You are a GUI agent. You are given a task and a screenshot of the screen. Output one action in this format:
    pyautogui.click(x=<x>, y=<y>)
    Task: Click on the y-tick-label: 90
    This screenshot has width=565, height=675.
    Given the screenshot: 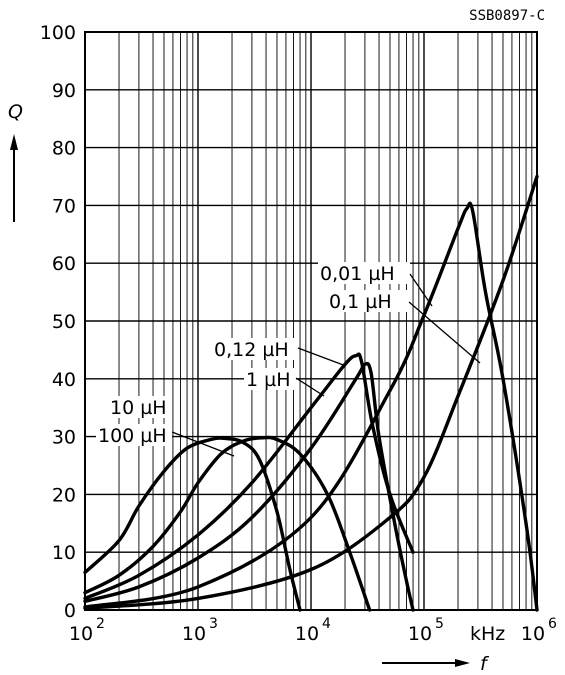 What is the action you would take?
    pyautogui.click(x=64, y=91)
    